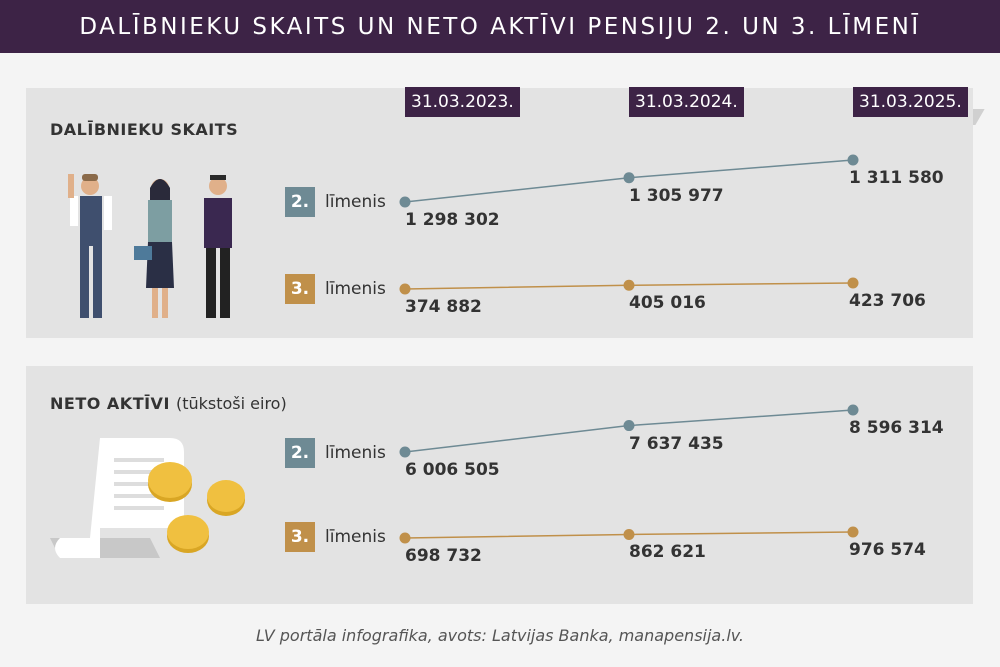 Image resolution: width=1000 pixels, height=667 pixels. What do you see at coordinates (452, 470) in the screenshot?
I see `data-label: 6 006 505` at bounding box center [452, 470].